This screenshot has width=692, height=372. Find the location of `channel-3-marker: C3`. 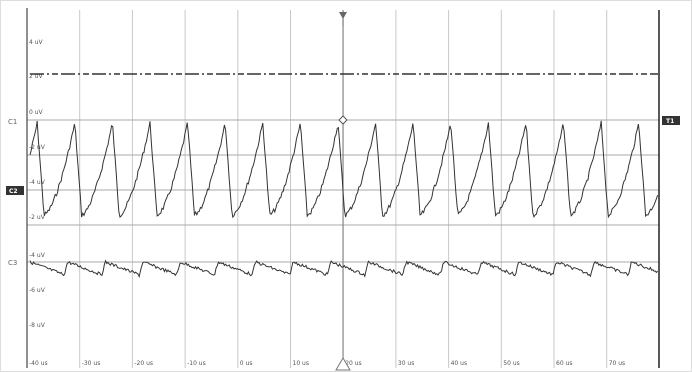

channel-3-marker: C3 is located at coordinates (12, 263).